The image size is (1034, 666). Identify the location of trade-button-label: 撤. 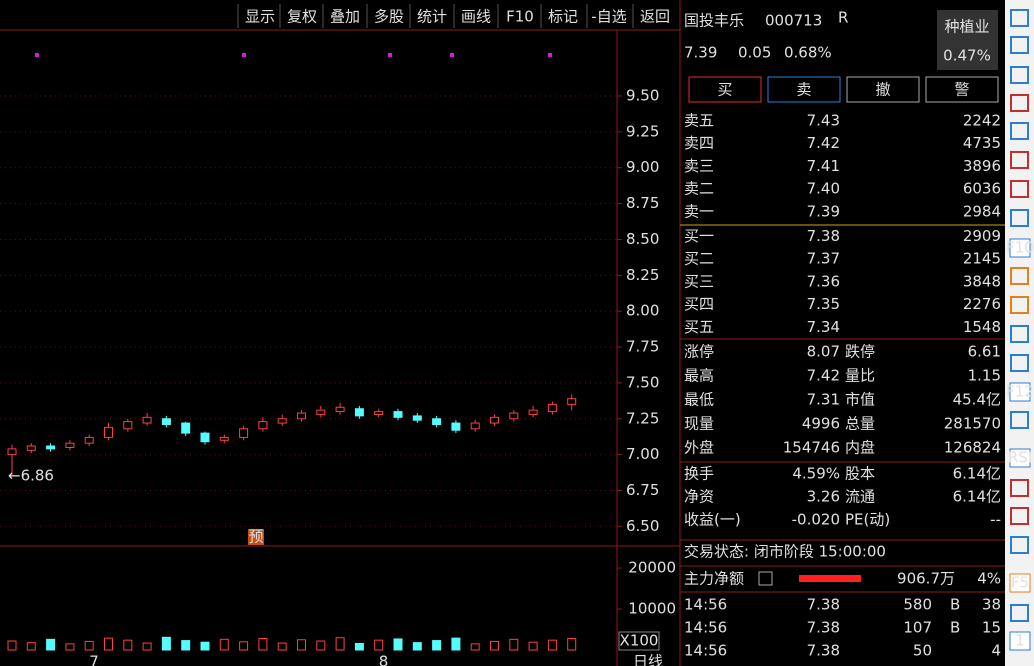
(882, 90).